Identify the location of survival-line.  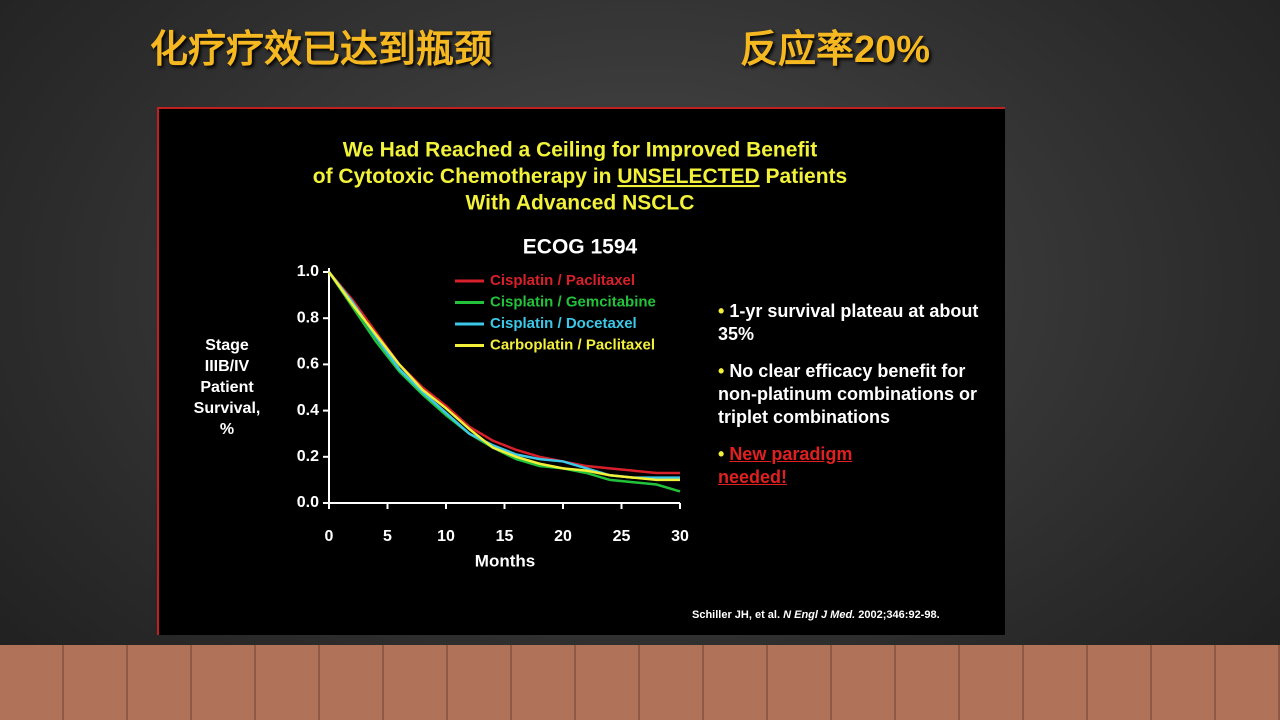
(503, 376).